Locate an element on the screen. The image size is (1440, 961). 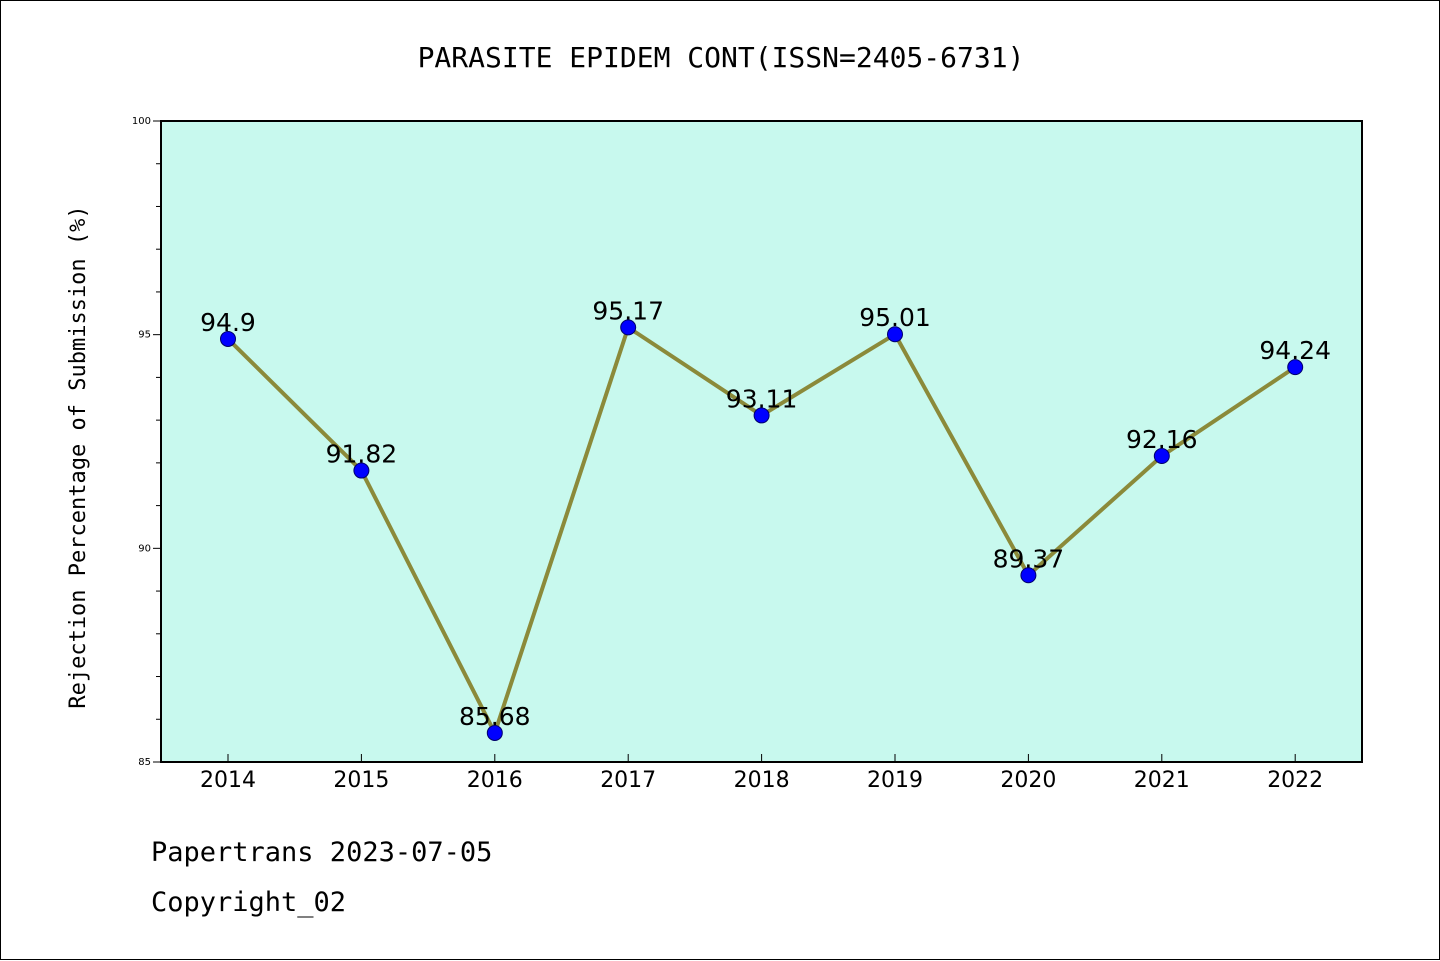
chart-title: PARASITE EPIDEM CONT(ISSN=2405-6731) is located at coordinates (721, 57).